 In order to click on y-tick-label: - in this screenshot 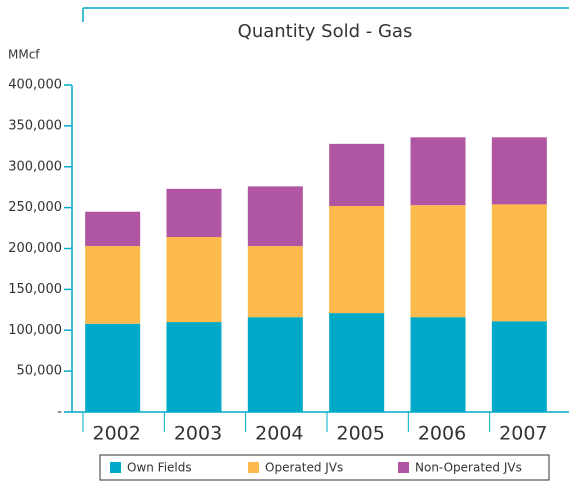, I will do `click(59, 412)`.